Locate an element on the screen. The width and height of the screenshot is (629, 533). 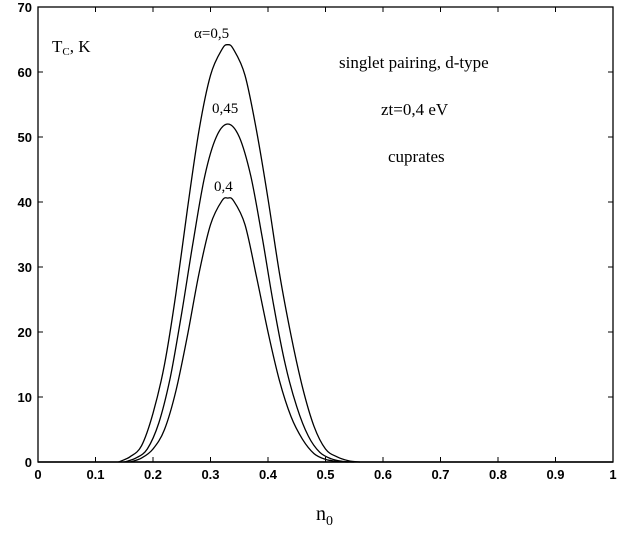
y-tick-label: 30 is located at coordinates (25, 267).